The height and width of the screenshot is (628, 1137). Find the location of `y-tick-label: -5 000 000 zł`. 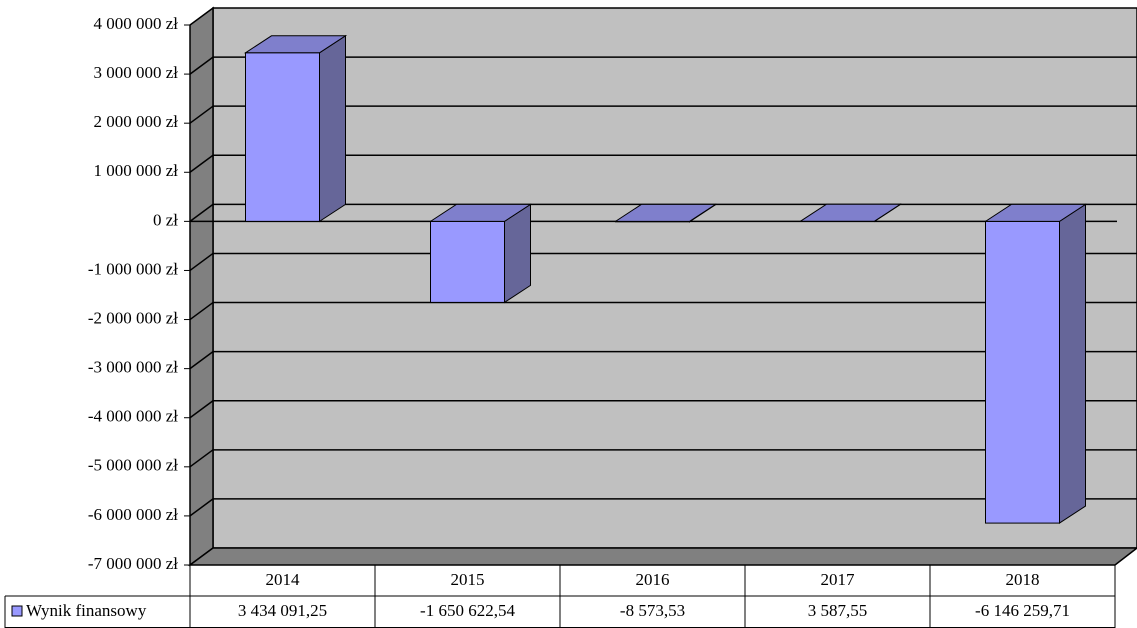

y-tick-label: -5 000 000 zł is located at coordinates (133, 465).